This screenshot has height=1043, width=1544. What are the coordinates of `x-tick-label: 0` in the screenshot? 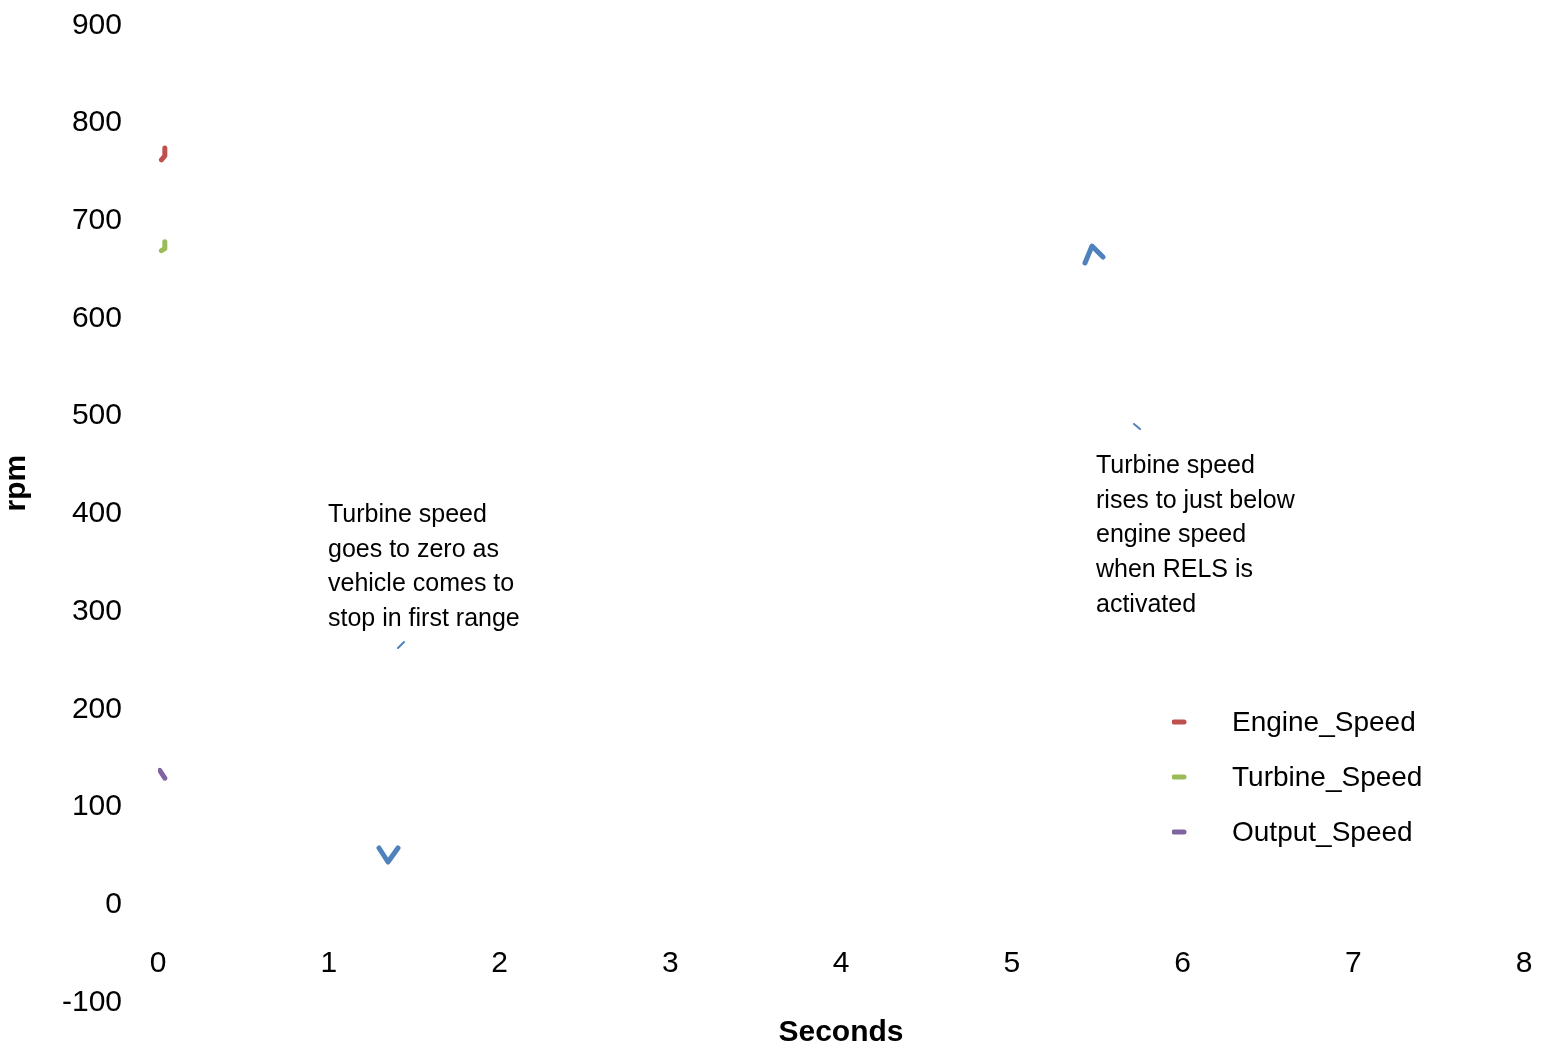 It's located at (158, 961).